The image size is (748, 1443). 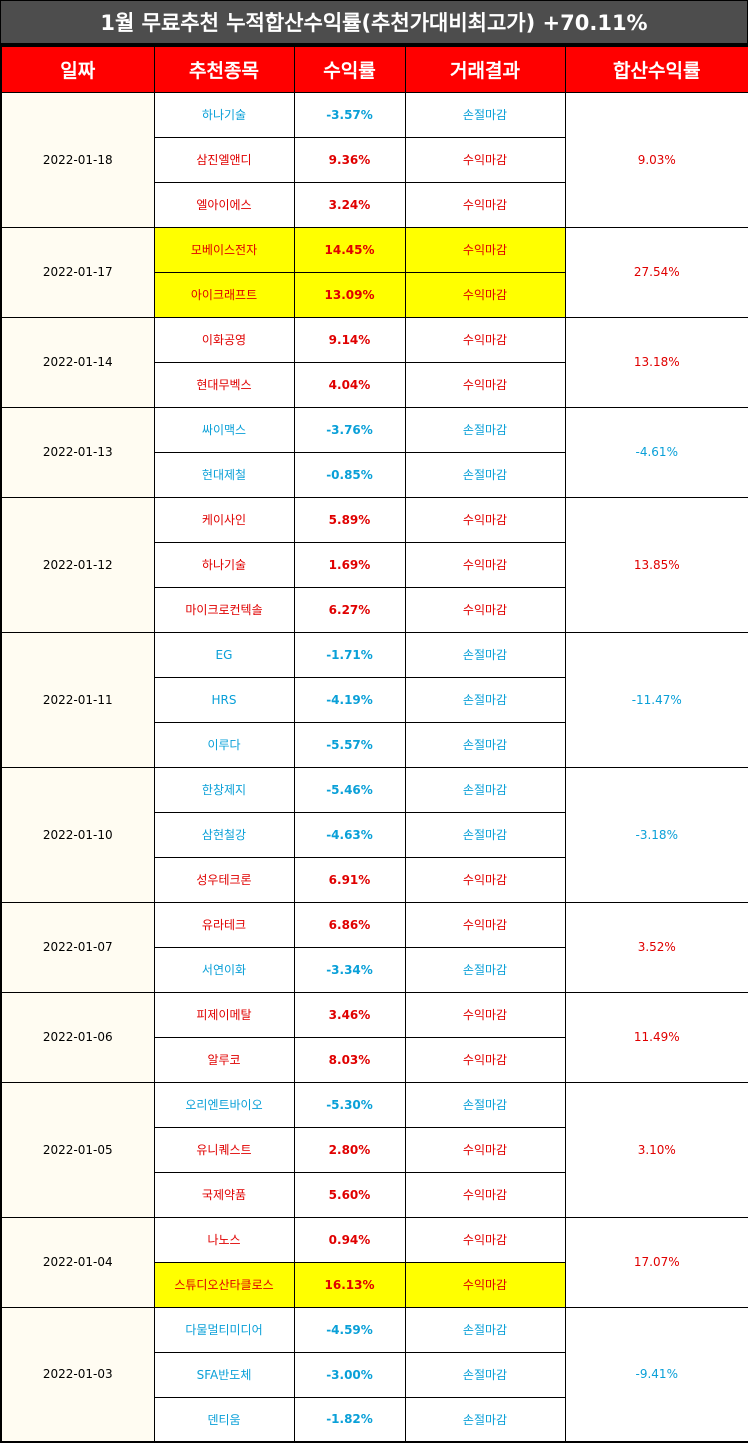 What do you see at coordinates (349, 834) in the screenshot?
I see `return-value: -4.63%` at bounding box center [349, 834].